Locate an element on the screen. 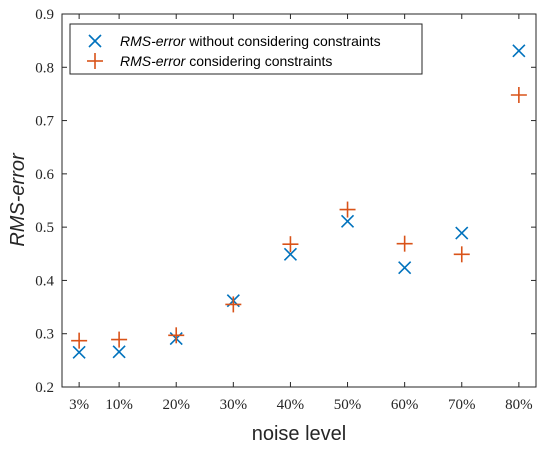 The image size is (550, 453). point-without-constraints-60pct is located at coordinates (405, 268).